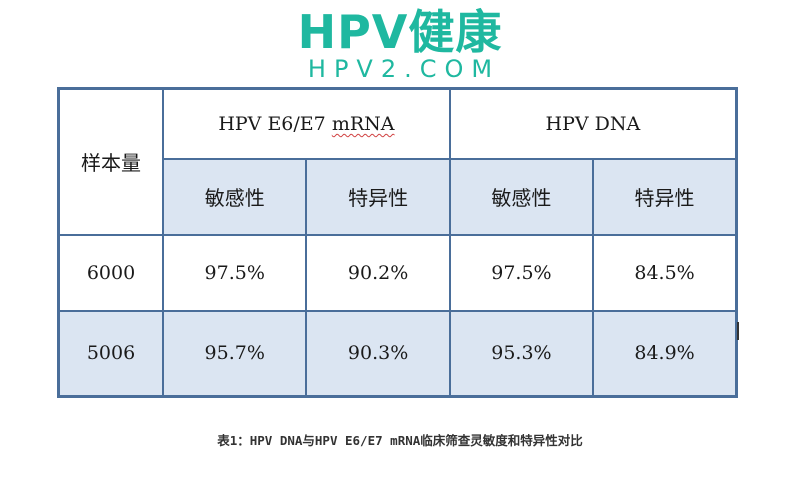 Image resolution: width=800 pixels, height=492 pixels. What do you see at coordinates (377, 197) in the screenshot?
I see `subheader-specificity-mrna: 特异性` at bounding box center [377, 197].